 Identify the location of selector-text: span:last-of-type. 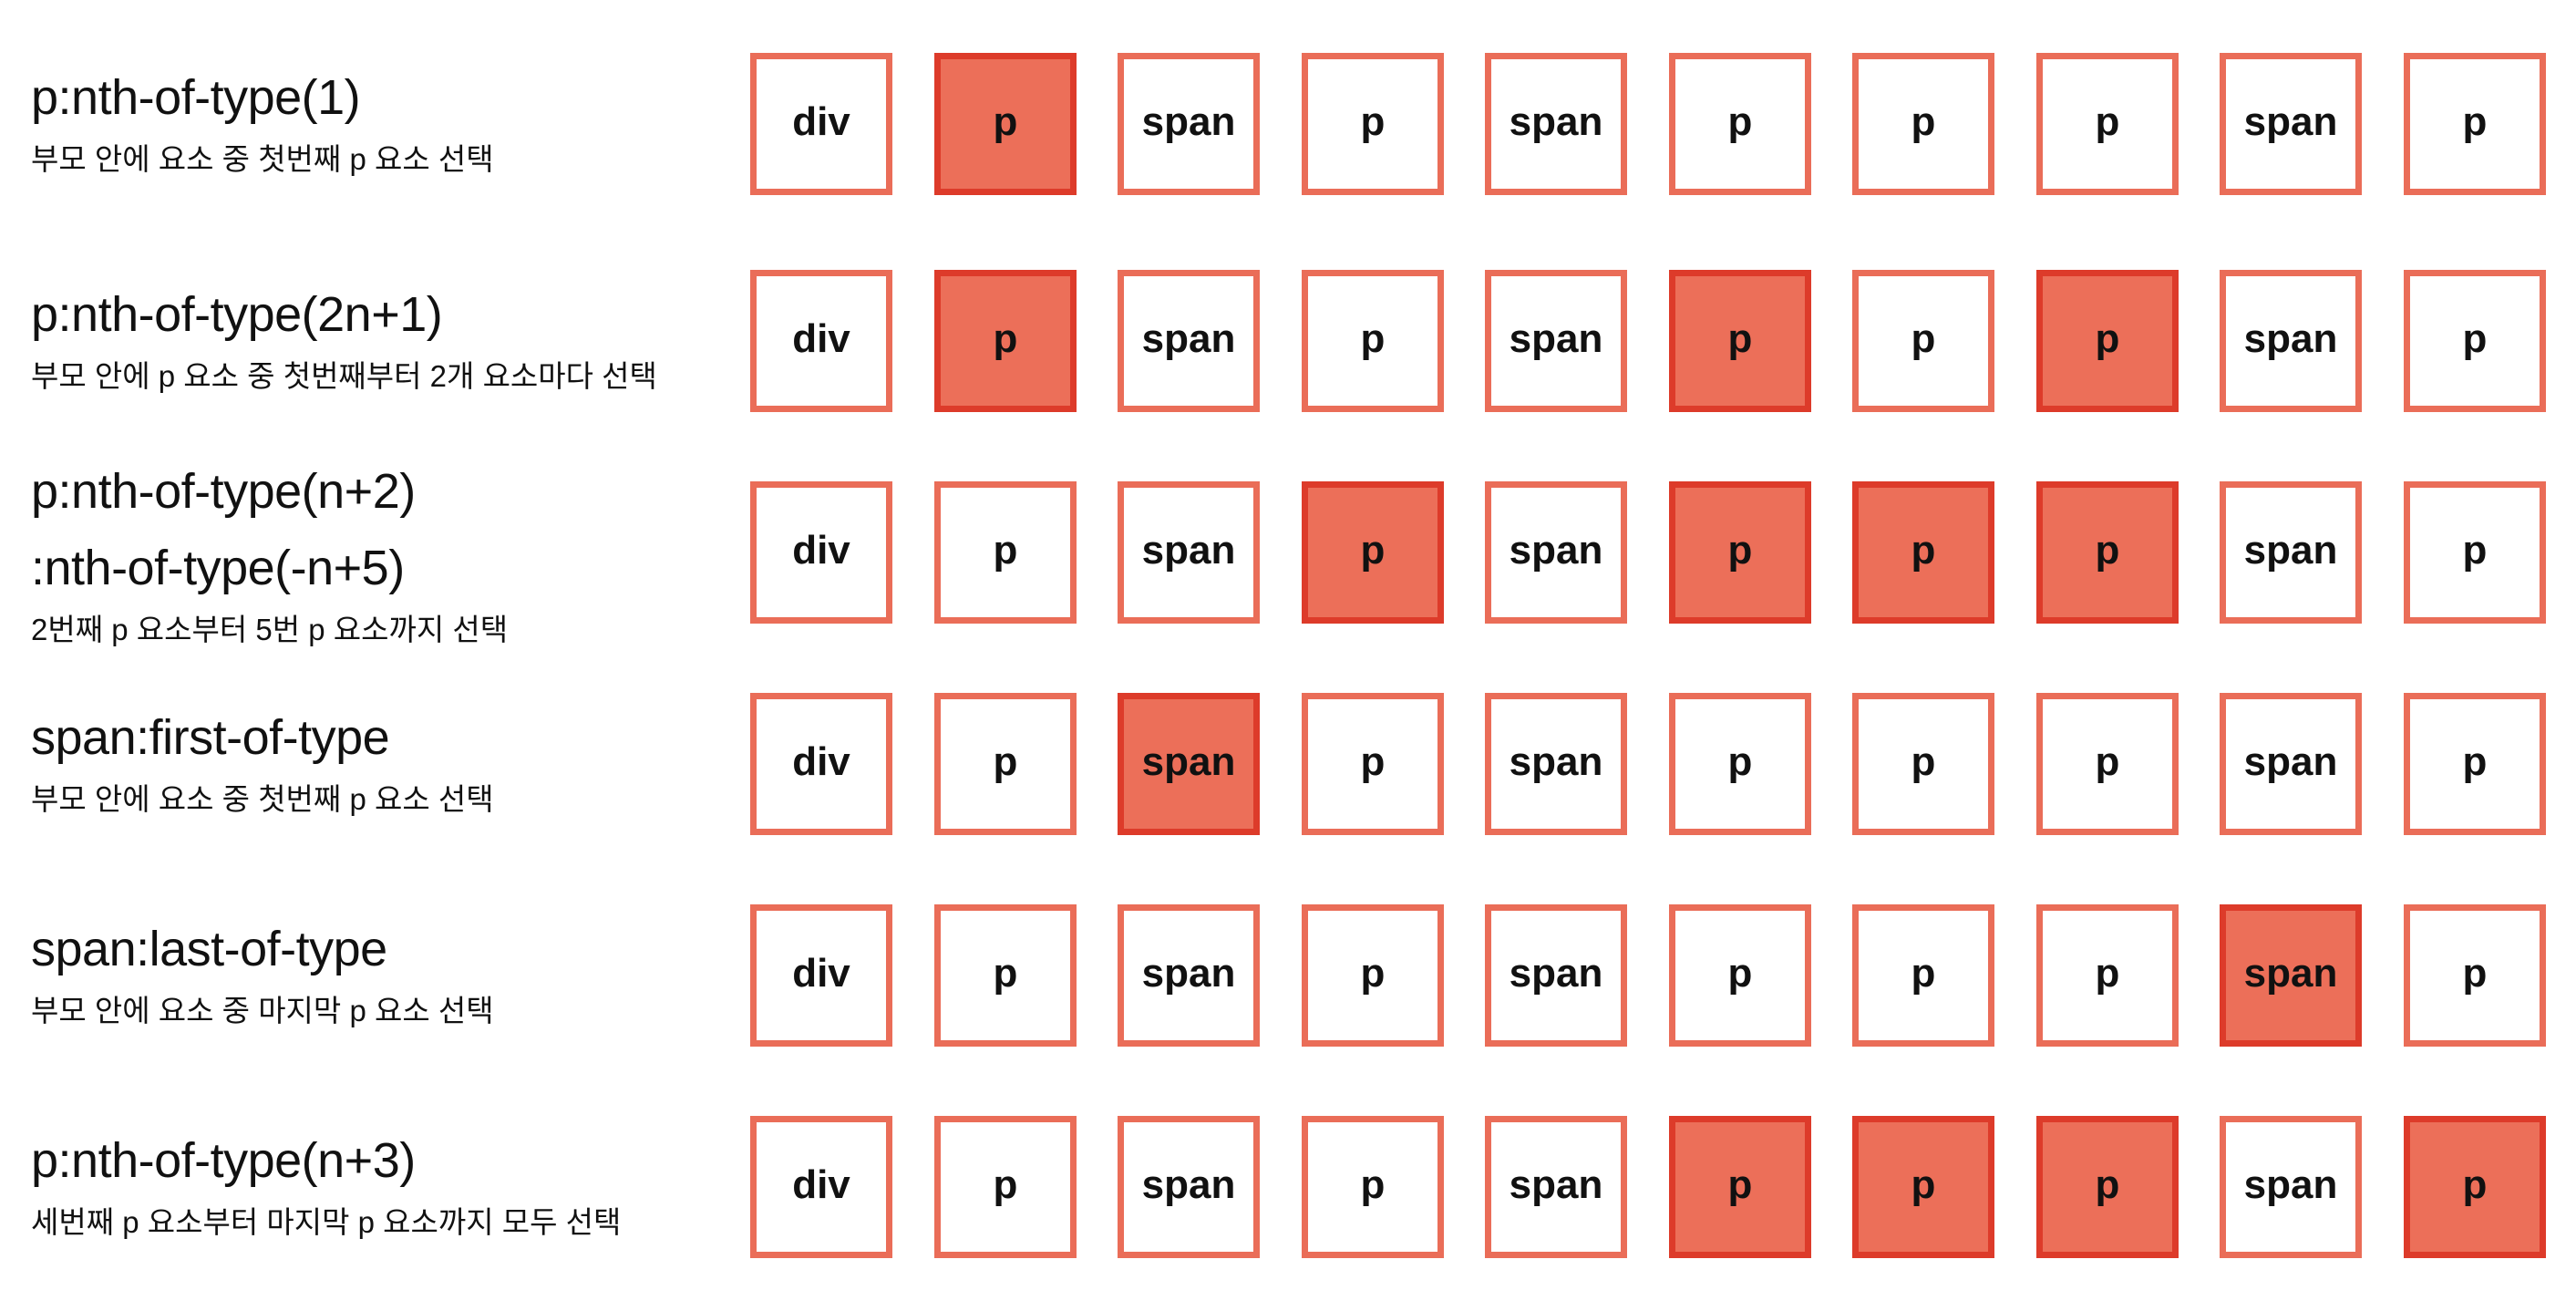
(209, 949).